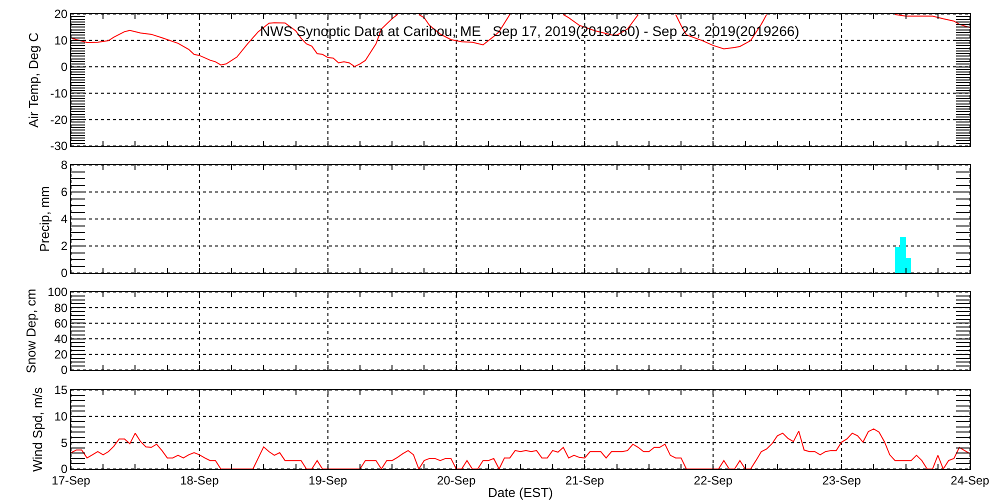  I want to click on y-tick-label: 15, so click(61, 390).